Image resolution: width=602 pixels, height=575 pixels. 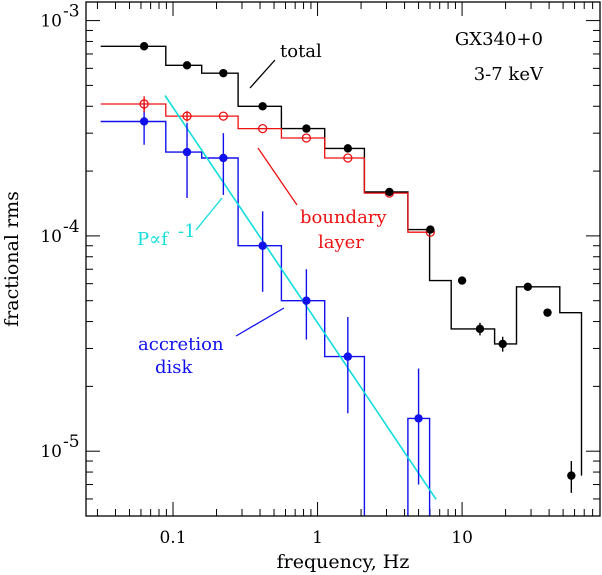 What do you see at coordinates (172, 538) in the screenshot?
I see `x-tick-label: 0.1` at bounding box center [172, 538].